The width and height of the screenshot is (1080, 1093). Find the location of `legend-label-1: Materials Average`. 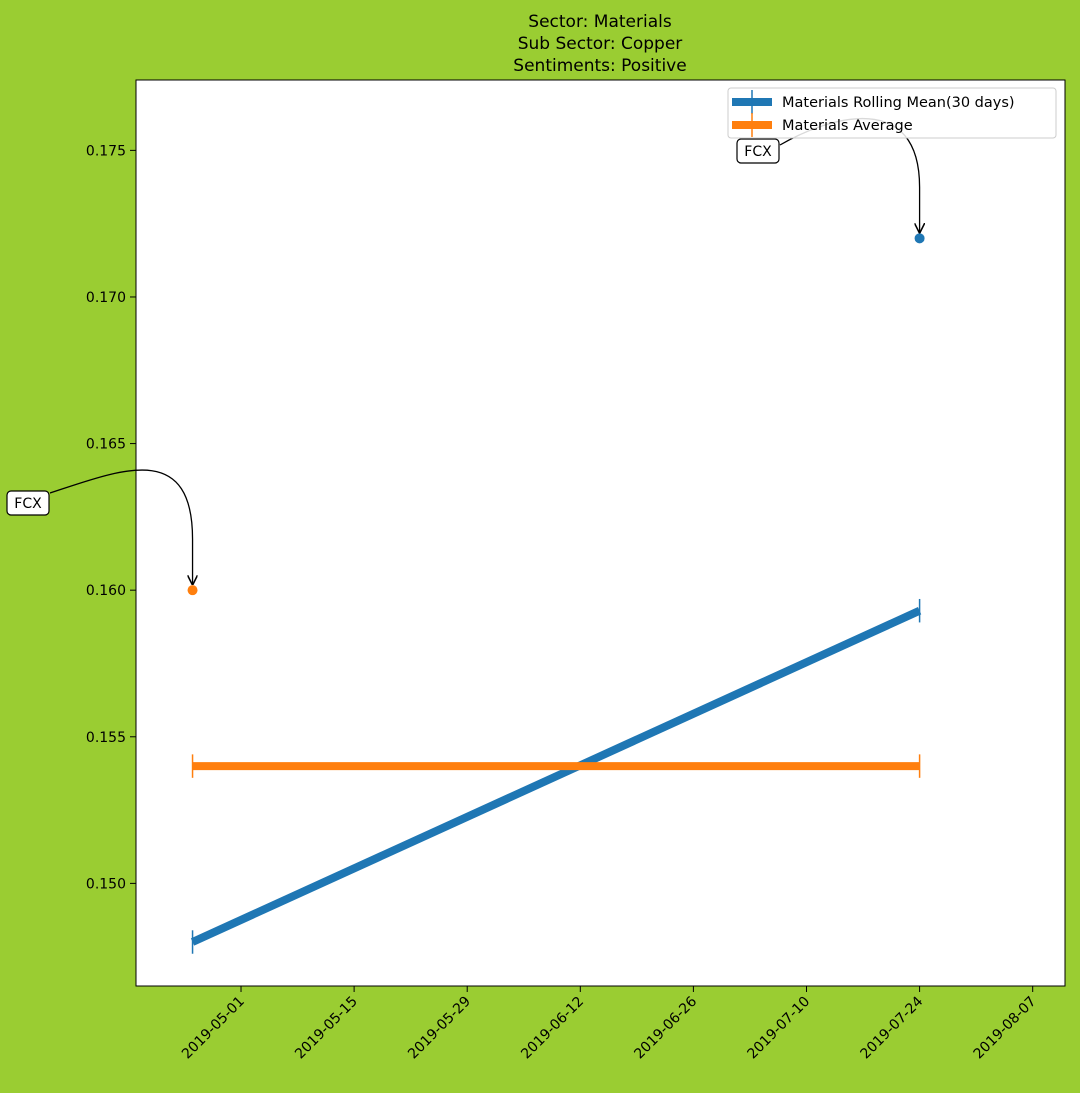

legend-label-1: Materials Average is located at coordinates (847, 126).